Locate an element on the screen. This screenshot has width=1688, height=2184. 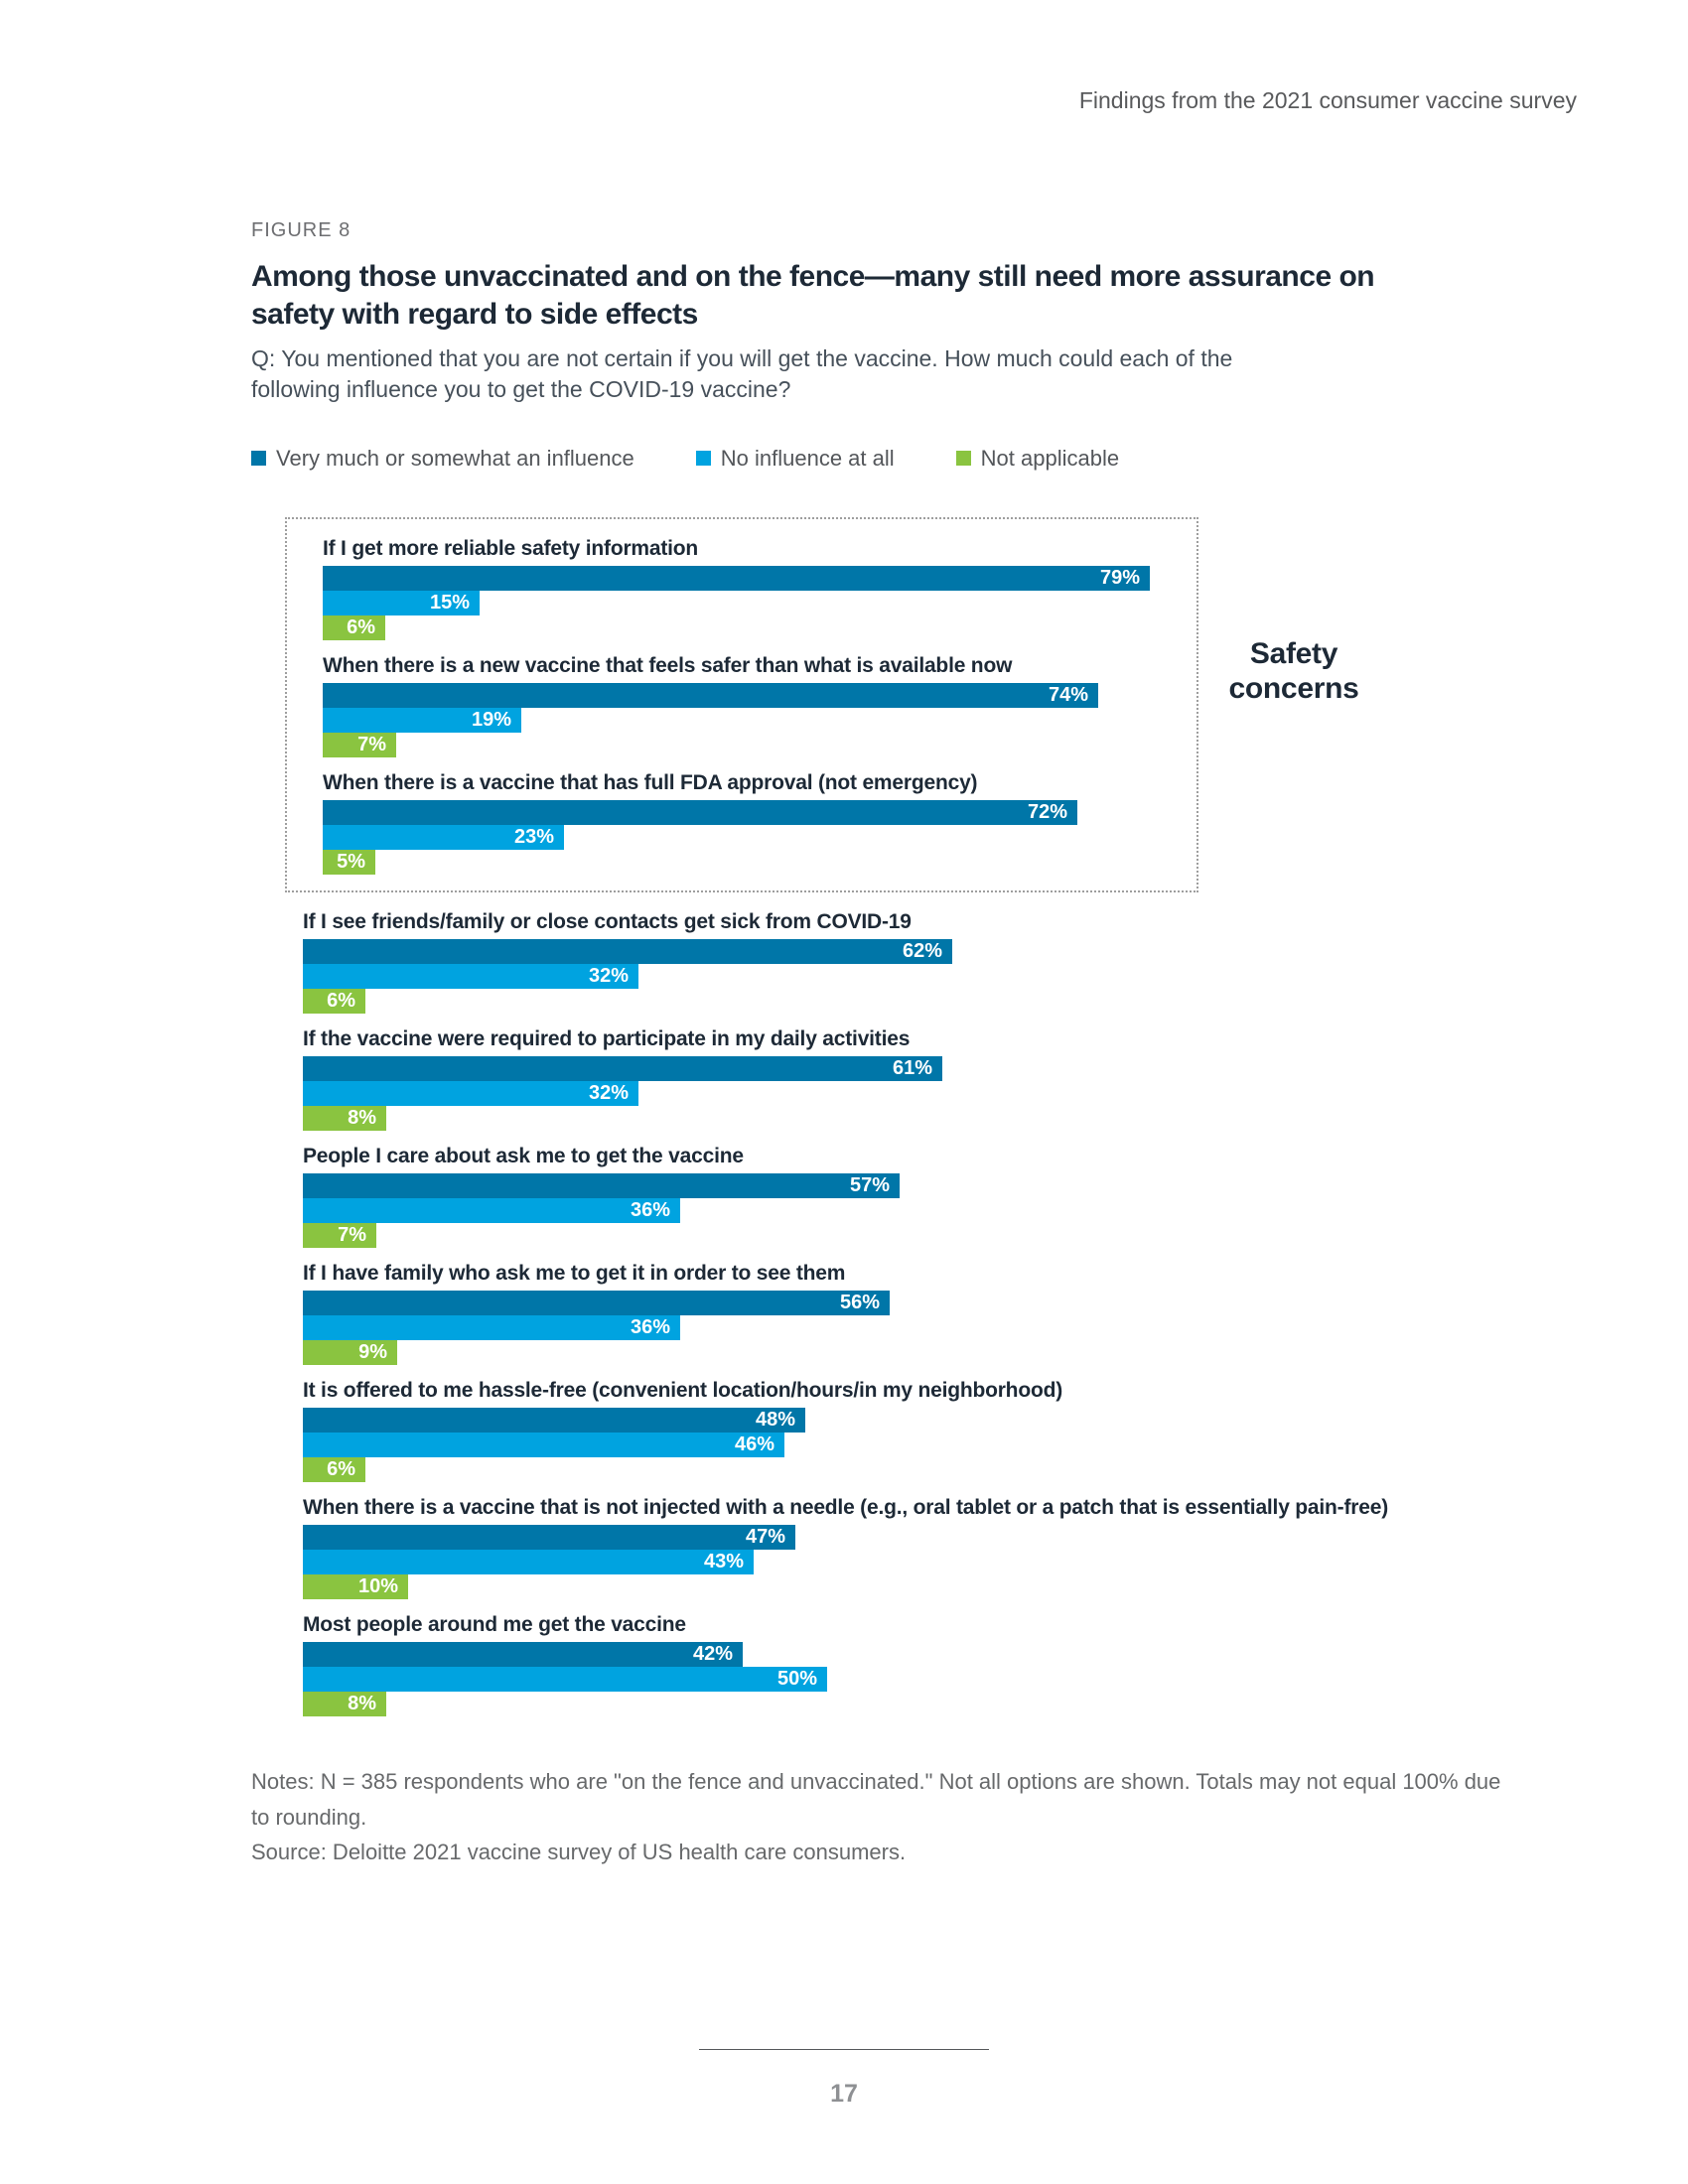
legend-swatch-light-blue is located at coordinates (703, 459).